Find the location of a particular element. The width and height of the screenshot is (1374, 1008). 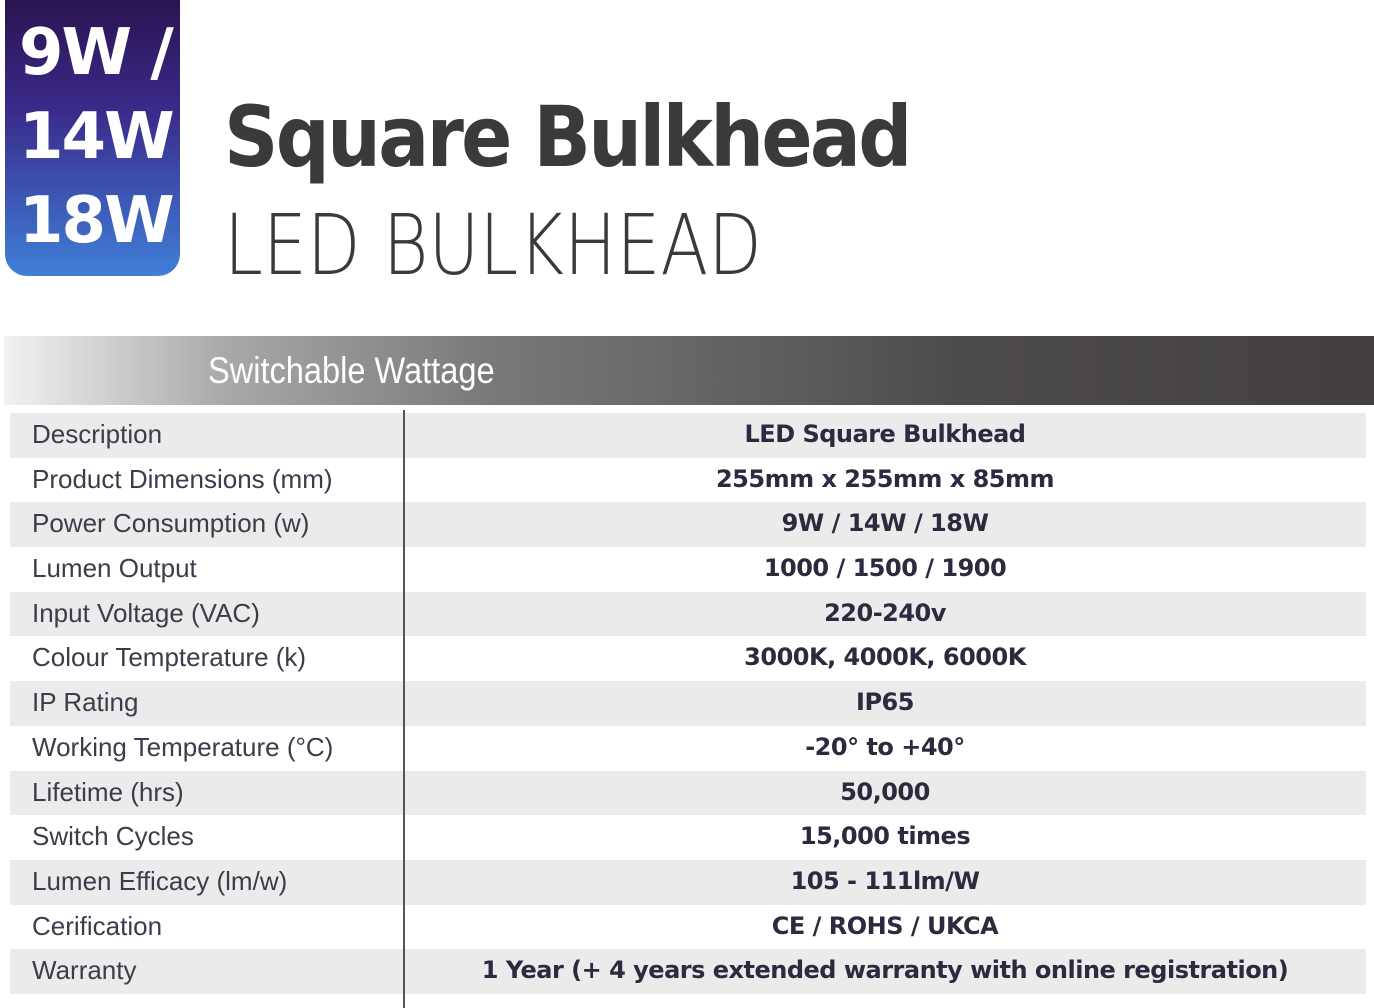

spec-label: Colour Tempterature (k) is located at coordinates (169, 657).